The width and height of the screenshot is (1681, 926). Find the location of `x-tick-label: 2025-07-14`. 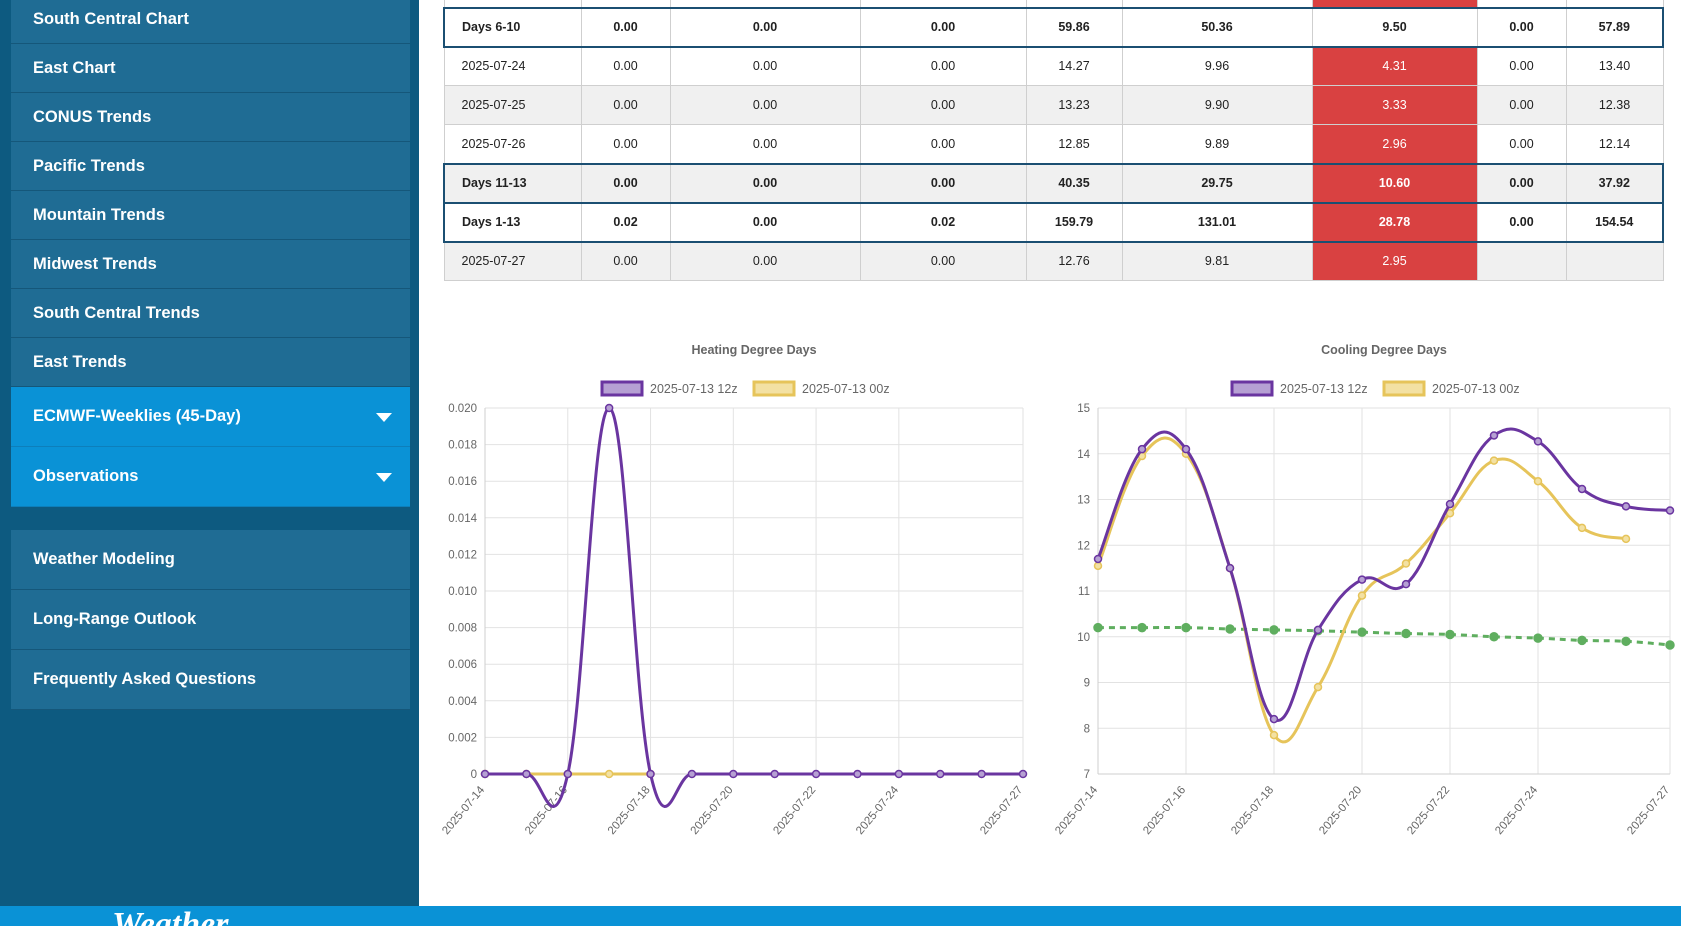

x-tick-label: 2025-07-14 is located at coordinates (1076, 810).